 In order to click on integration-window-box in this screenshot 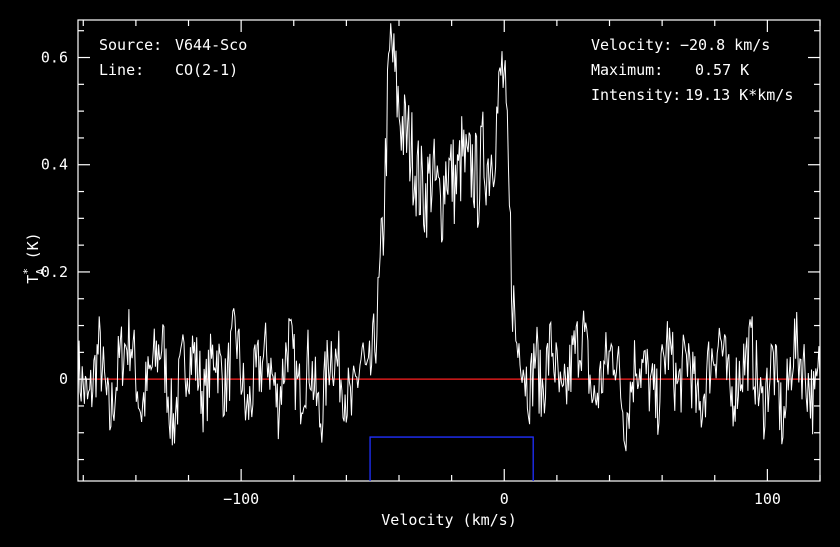, I will do `click(451, 458)`.